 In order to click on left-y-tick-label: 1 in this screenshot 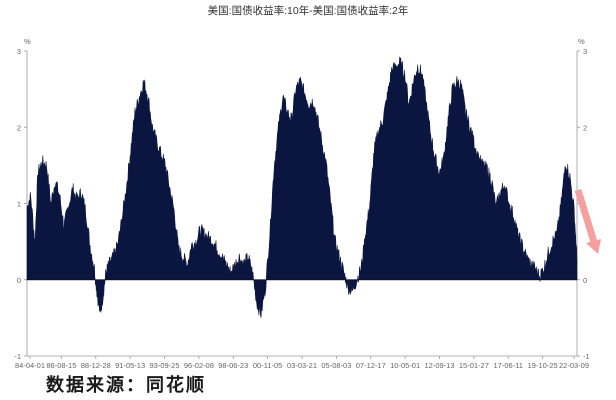, I will do `click(19, 204)`.